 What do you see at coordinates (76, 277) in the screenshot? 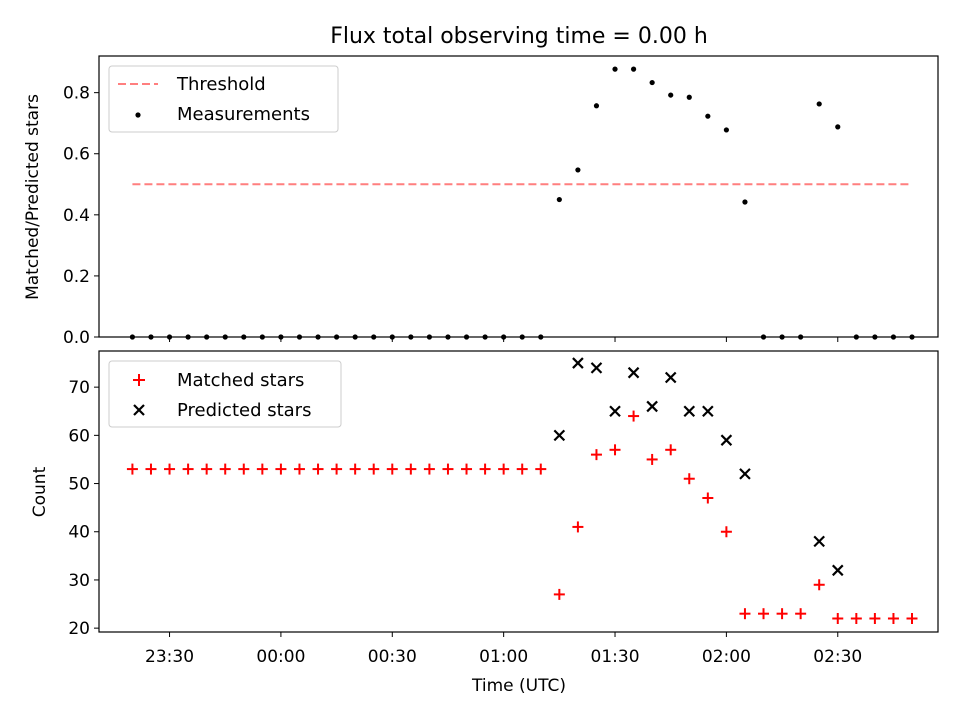
I see `y-tick-label: 0.2` at bounding box center [76, 277].